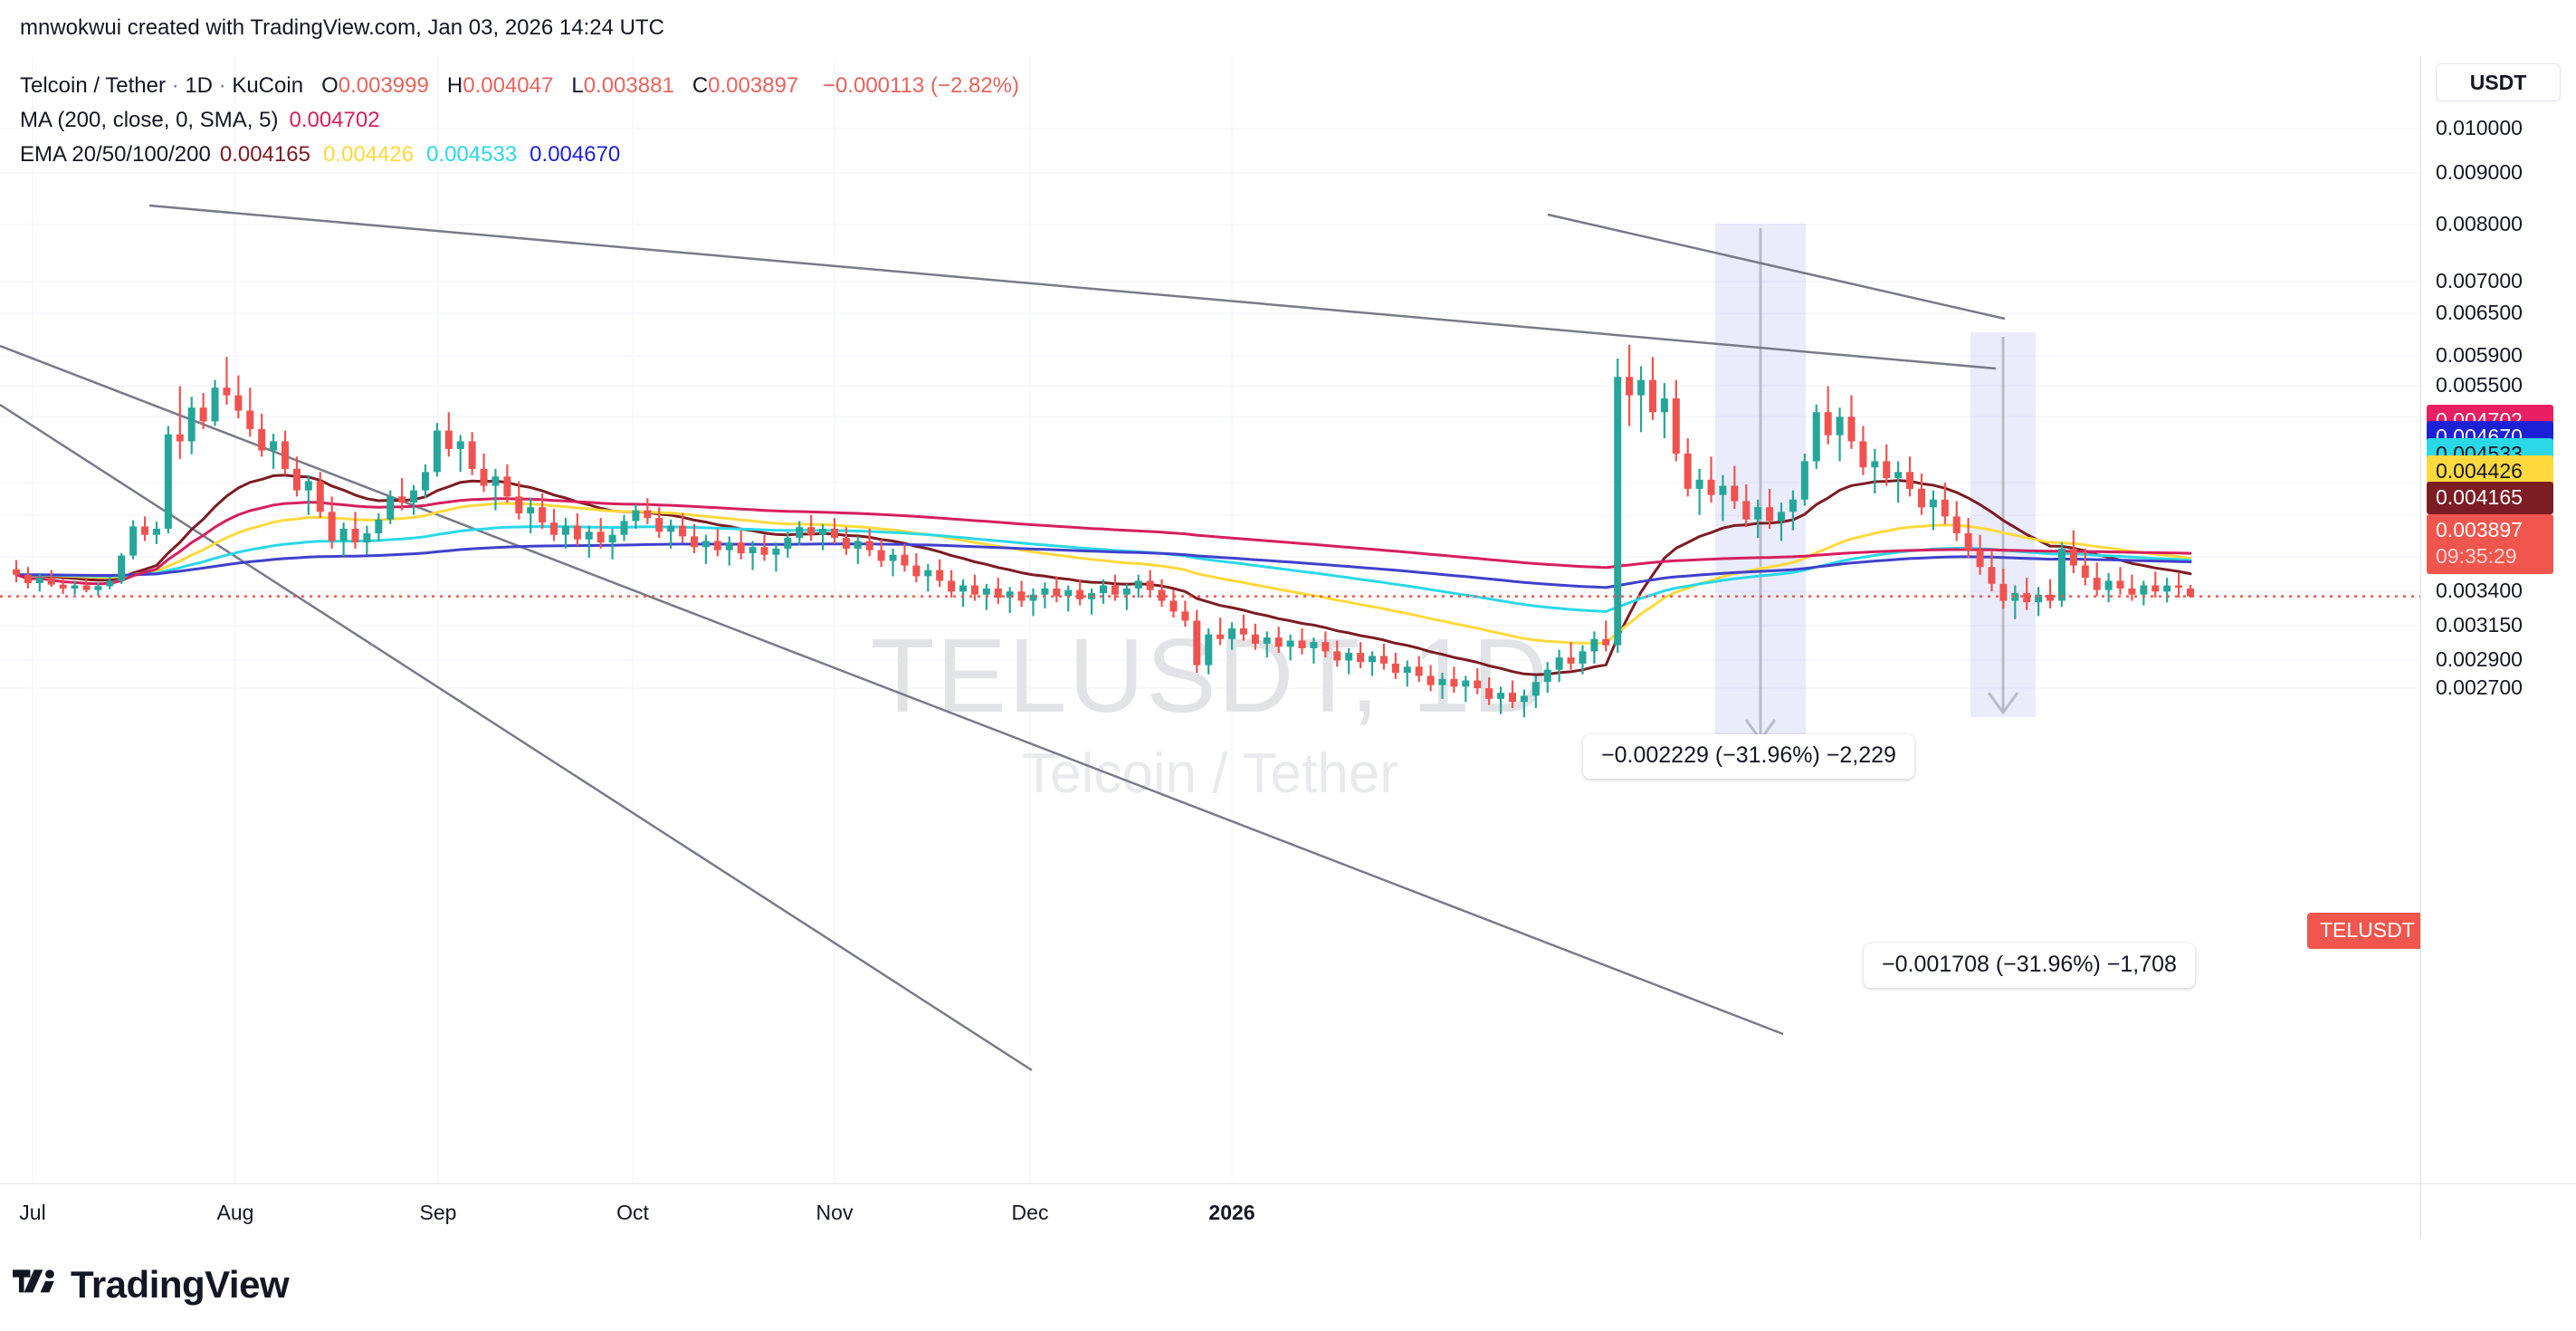  I want to click on last-price-value: 0.003897, so click(2479, 529).